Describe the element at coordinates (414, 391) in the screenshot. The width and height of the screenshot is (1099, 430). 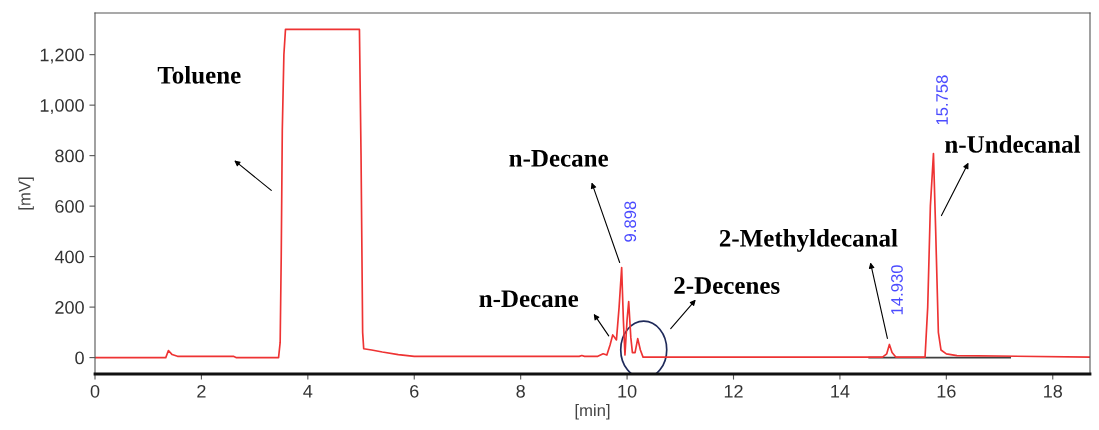
I see `x-tick-label: 6` at that location.